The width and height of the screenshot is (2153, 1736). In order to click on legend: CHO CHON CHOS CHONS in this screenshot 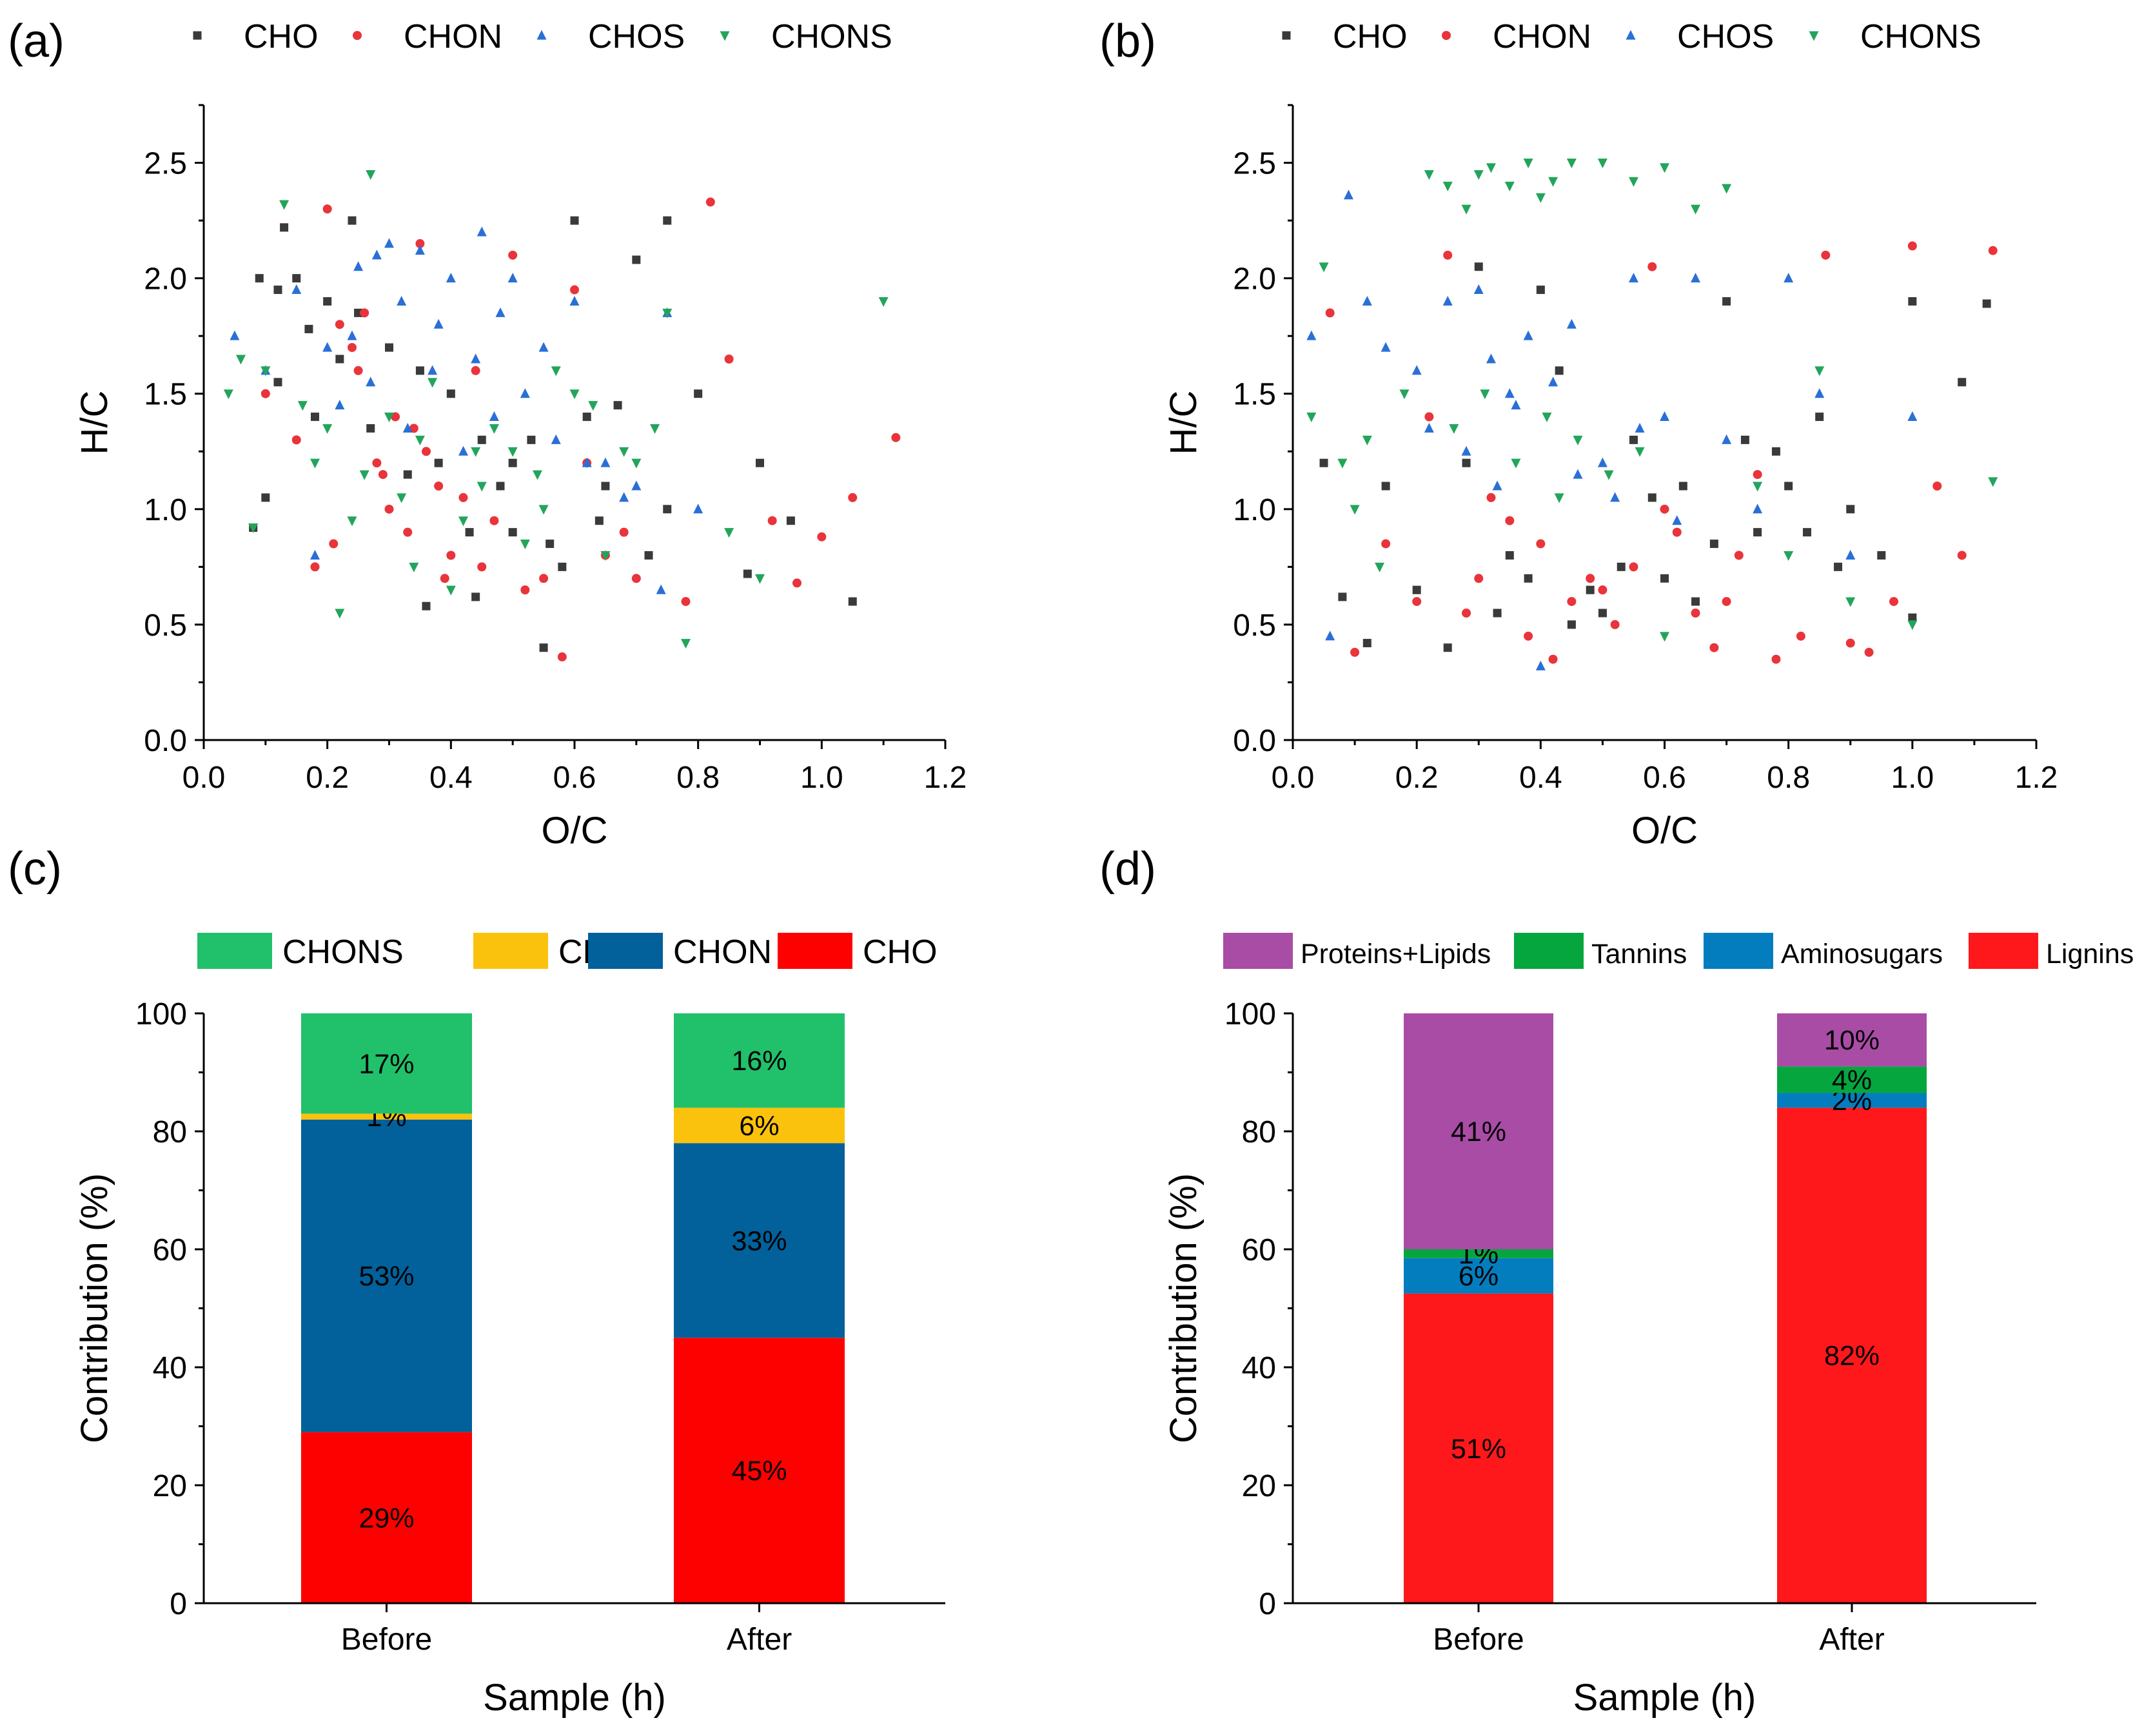, I will do `click(542, 36)`.